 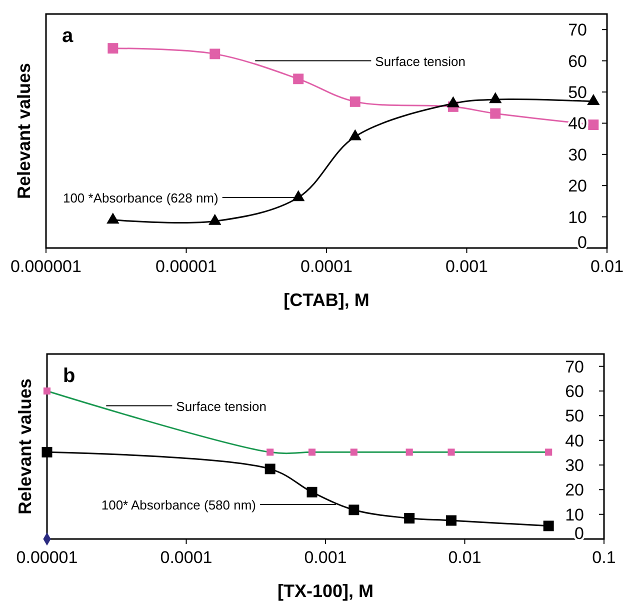 What do you see at coordinates (325, 591) in the screenshot?
I see `x-axis-title: [TX-100], M` at bounding box center [325, 591].